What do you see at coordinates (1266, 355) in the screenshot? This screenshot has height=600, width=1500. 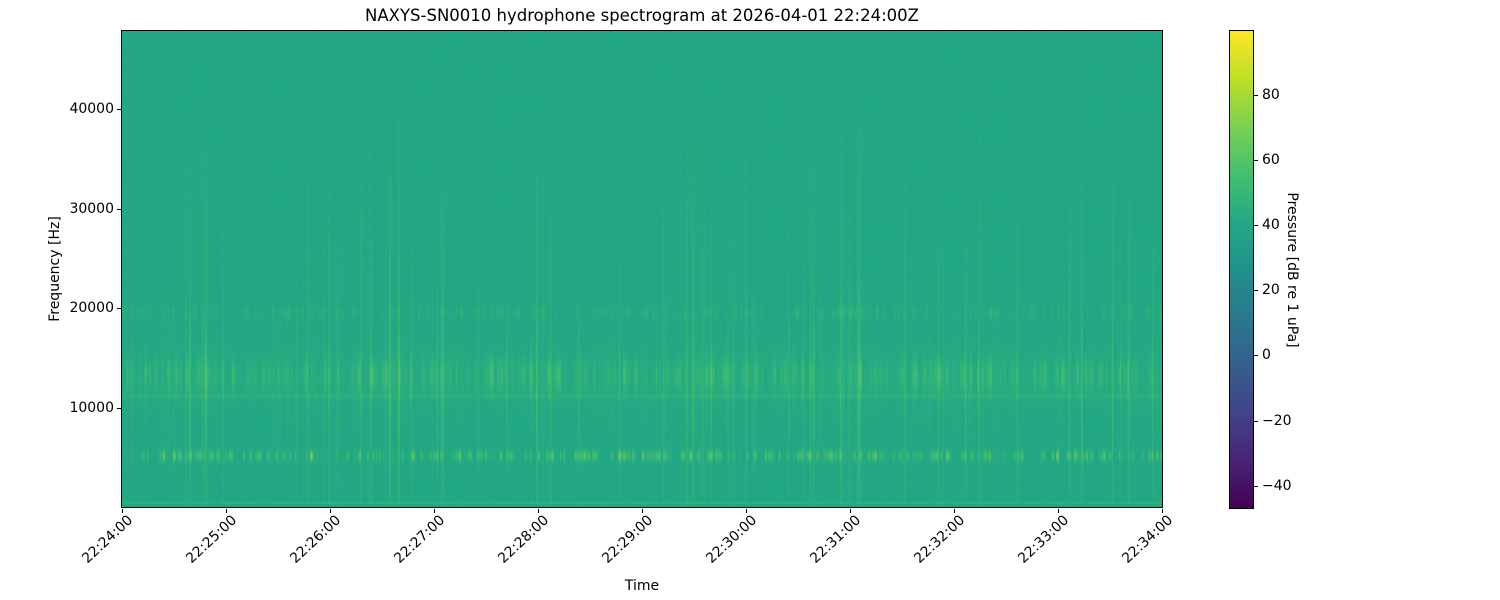 I see `colorbar-tick-label: 0` at bounding box center [1266, 355].